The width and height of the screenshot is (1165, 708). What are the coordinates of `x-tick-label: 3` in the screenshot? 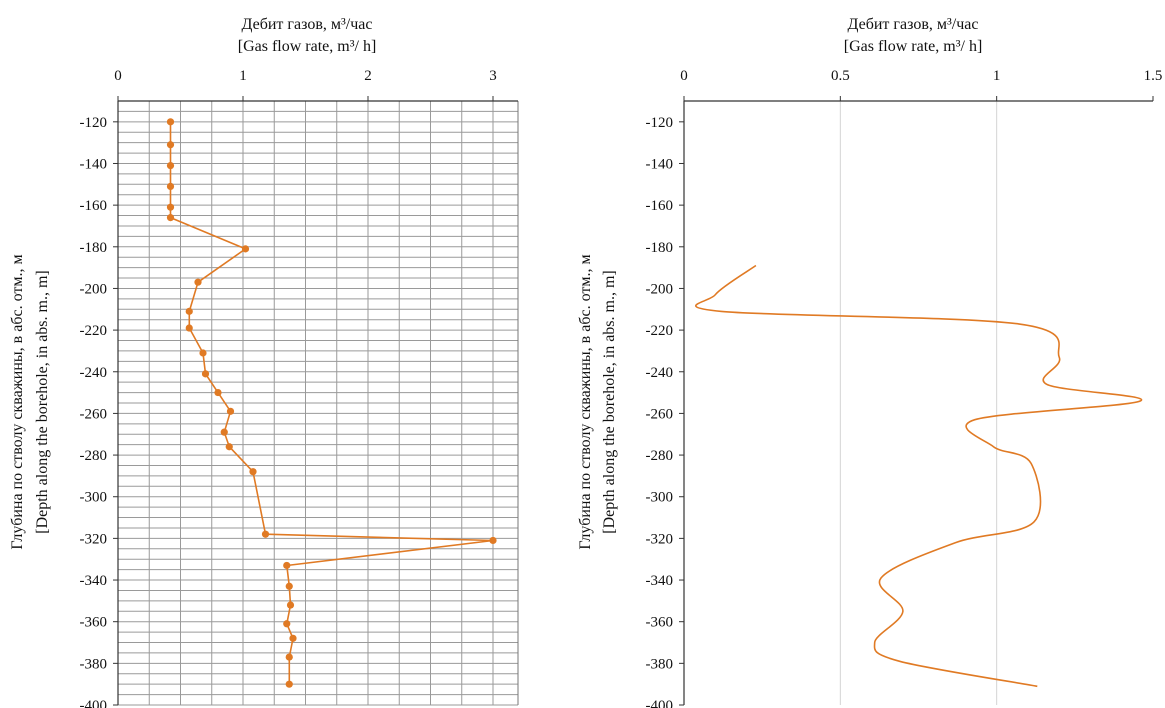 It's located at (493, 76).